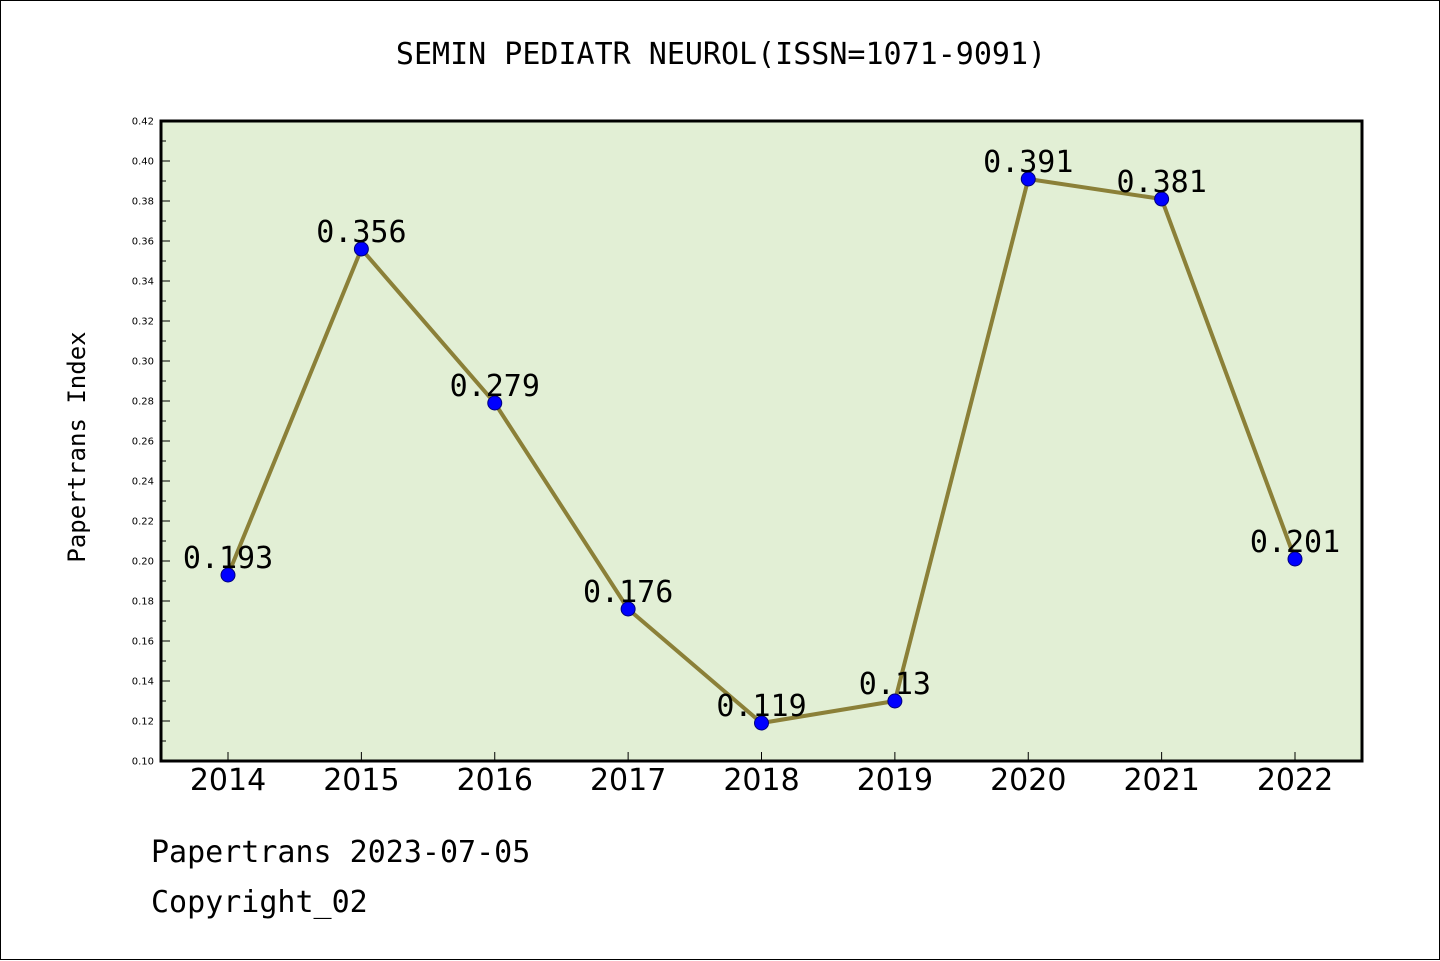  Describe the element at coordinates (143, 362) in the screenshot. I see `y-tick-label: 0.30` at that location.